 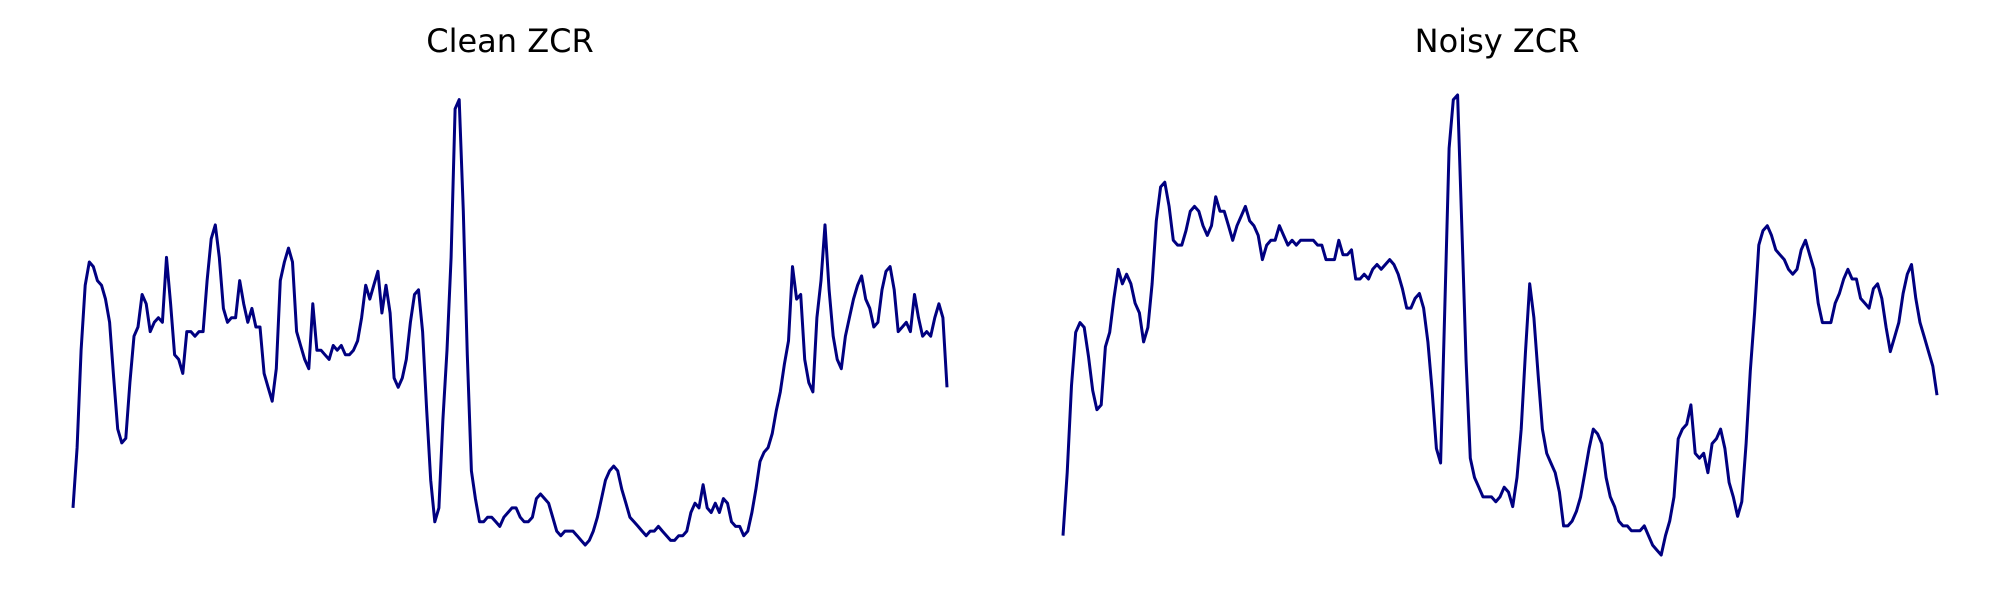 What do you see at coordinates (510, 41) in the screenshot?
I see `left-chart-title: Clean ZCR` at bounding box center [510, 41].